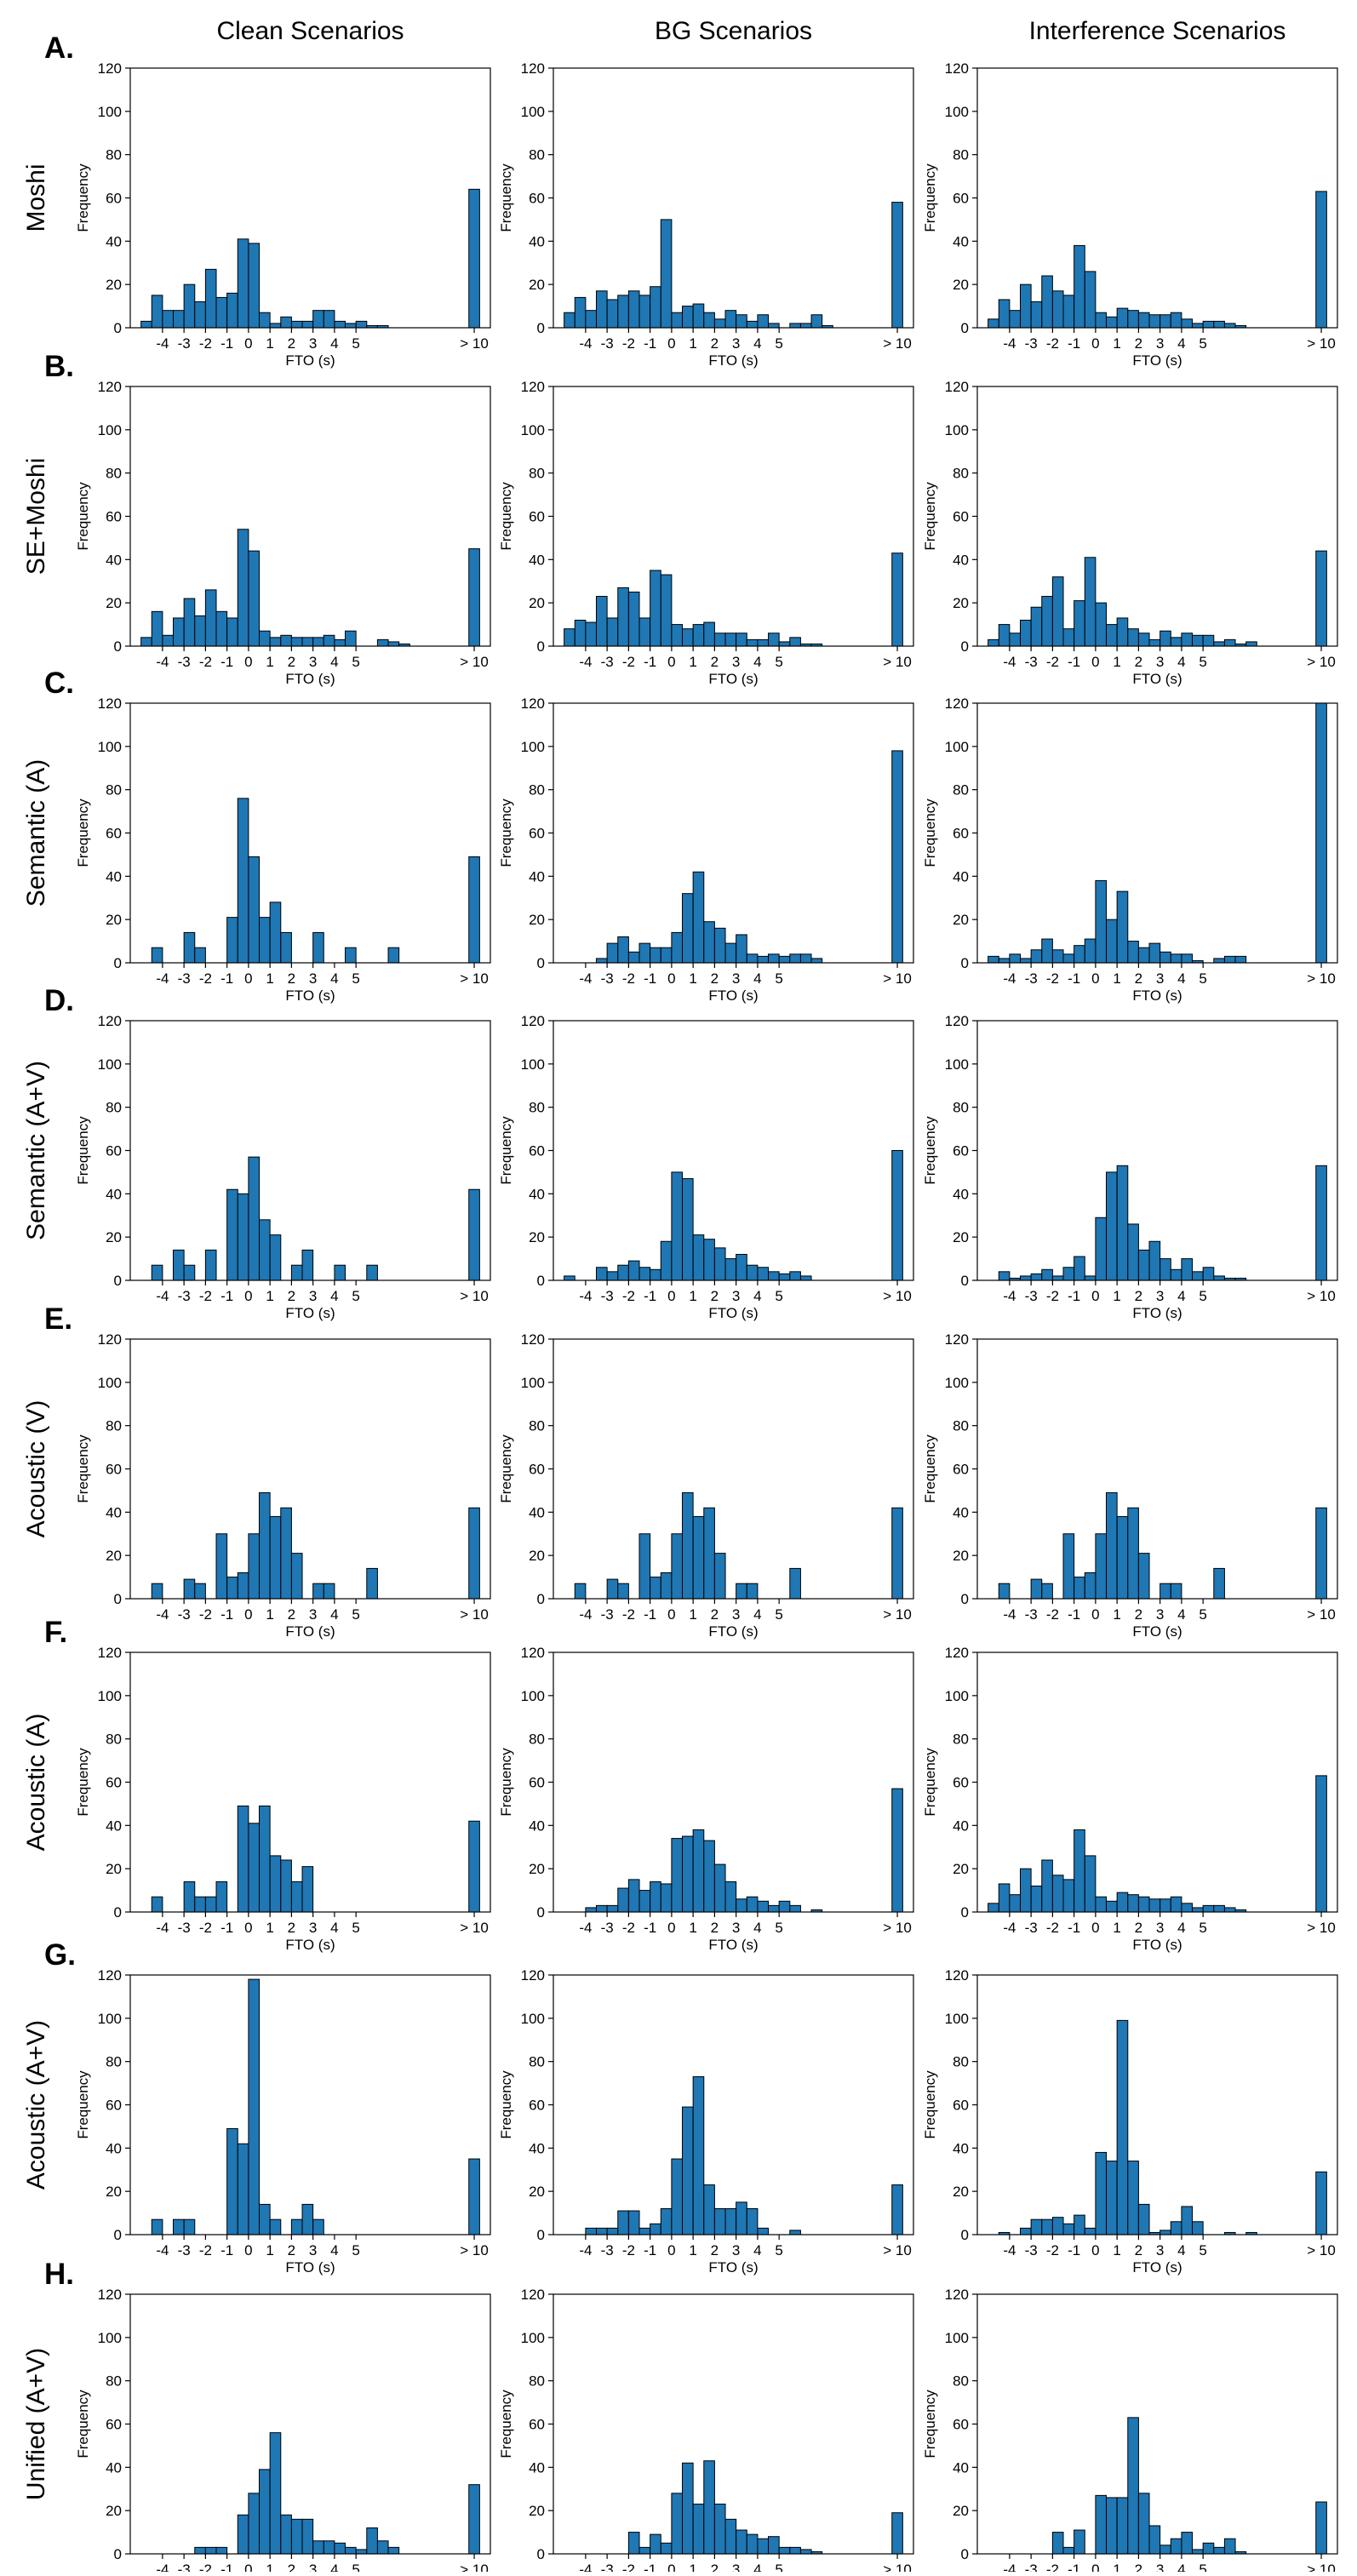 The image size is (1357, 2576). I want to click on row-label: Moshi, so click(36, 197).